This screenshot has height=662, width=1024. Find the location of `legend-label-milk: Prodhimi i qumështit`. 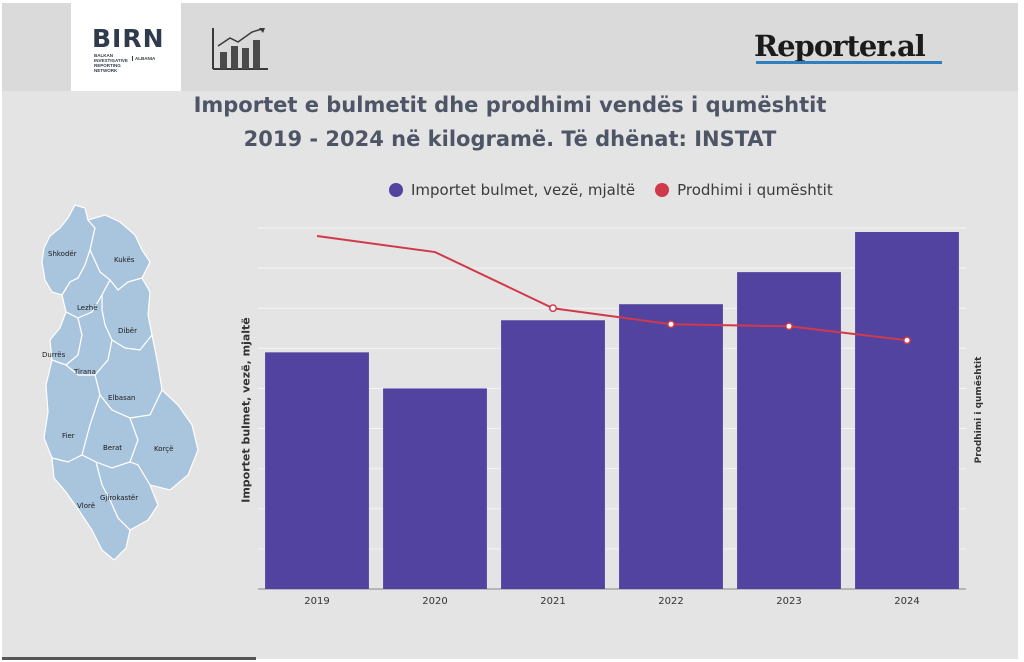

legend-label-milk: Prodhimi i qumështit is located at coordinates (755, 190).